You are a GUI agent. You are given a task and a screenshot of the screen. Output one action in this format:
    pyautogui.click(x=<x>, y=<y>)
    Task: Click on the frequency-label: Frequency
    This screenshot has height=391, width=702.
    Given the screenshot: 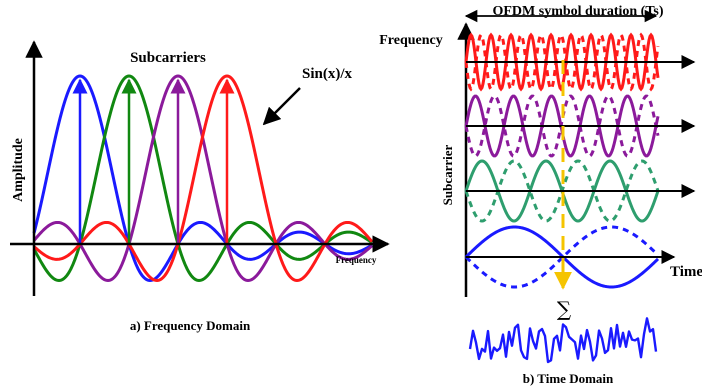 What is the action you would take?
    pyautogui.click(x=411, y=40)
    